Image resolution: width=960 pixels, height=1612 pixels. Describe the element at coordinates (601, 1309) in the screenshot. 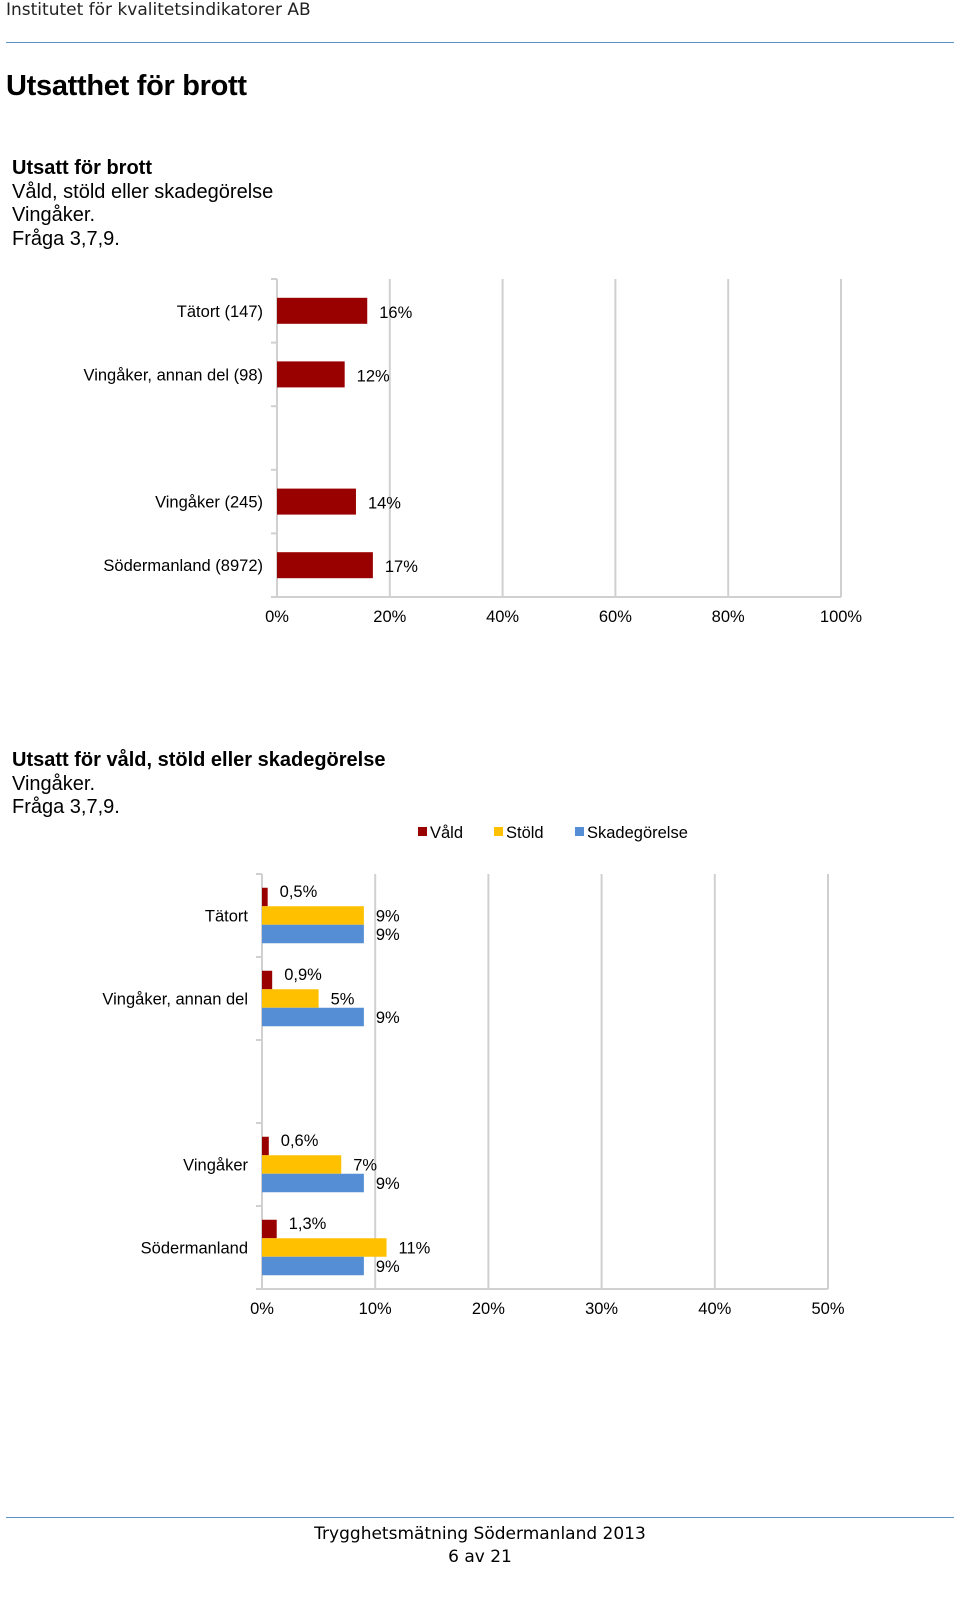

I see `x-tick-label: 30%` at that location.